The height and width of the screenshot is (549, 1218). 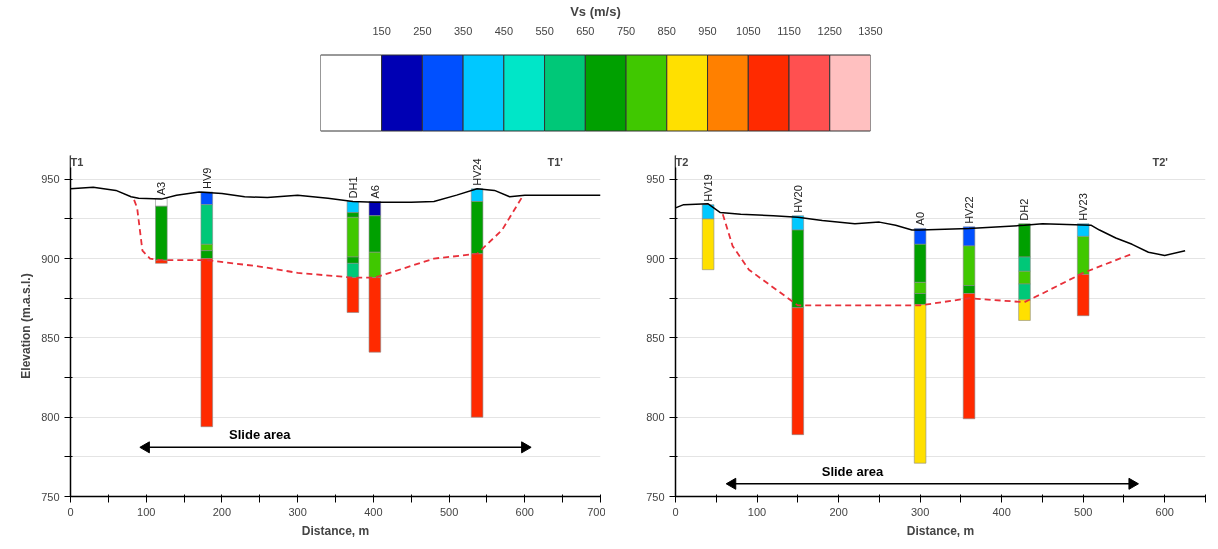 What do you see at coordinates (789, 30) in the screenshot?
I see `x-tick-label: 1150` at bounding box center [789, 30].